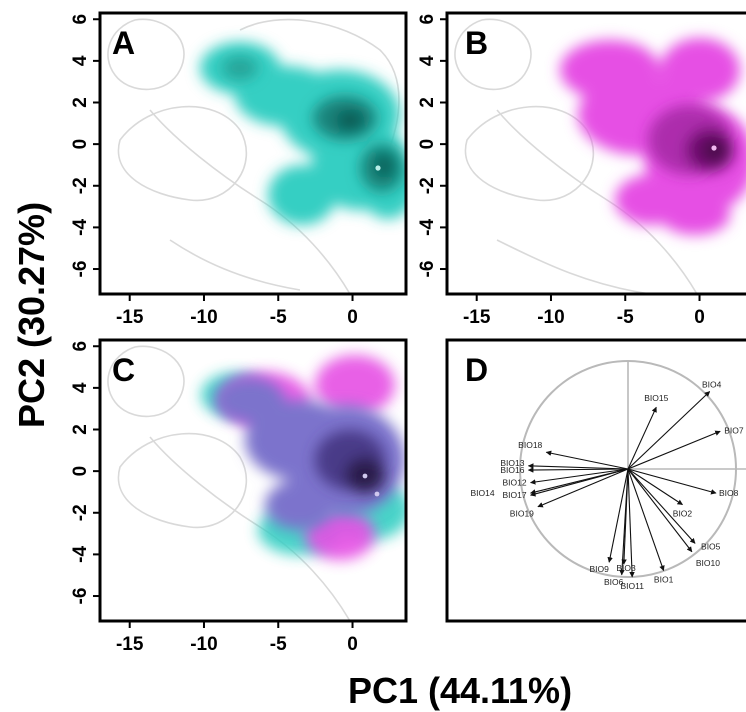 The image size is (746, 712). What do you see at coordinates (579, 476) in the screenshot?
I see `loading-vector-bio12` at bounding box center [579, 476].